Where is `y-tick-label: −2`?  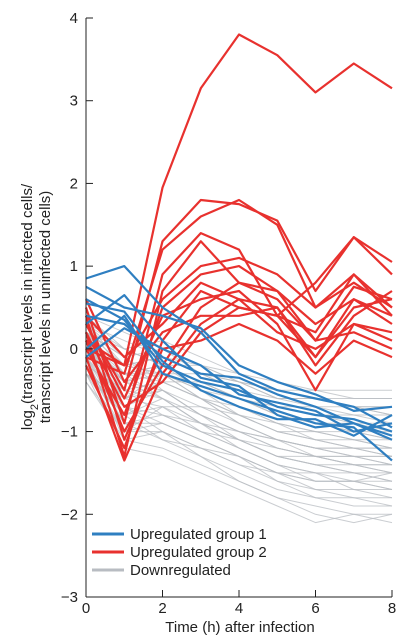 y-tick-label: −2 is located at coordinates (69, 514).